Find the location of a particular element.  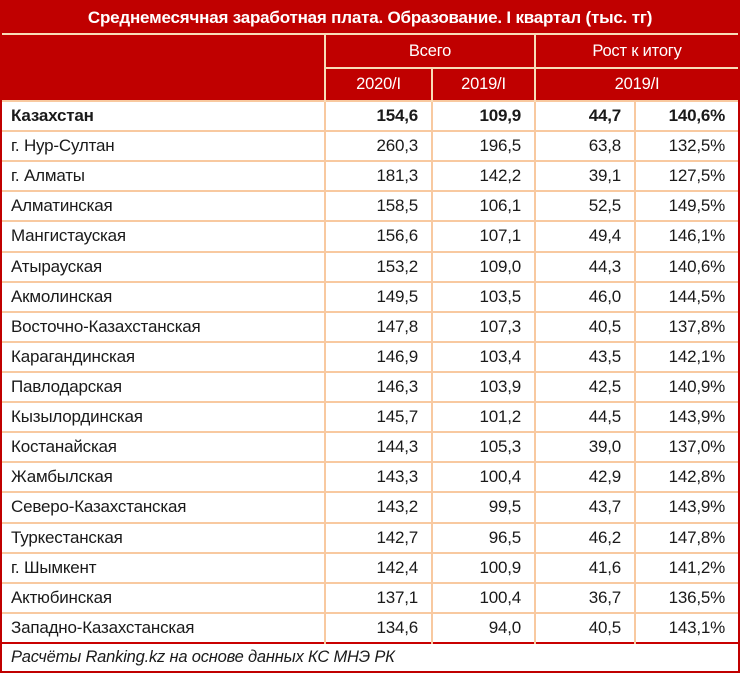

table-row: Мангистауская 156,6 107,1 49,4 146,1% is located at coordinates (370, 236).